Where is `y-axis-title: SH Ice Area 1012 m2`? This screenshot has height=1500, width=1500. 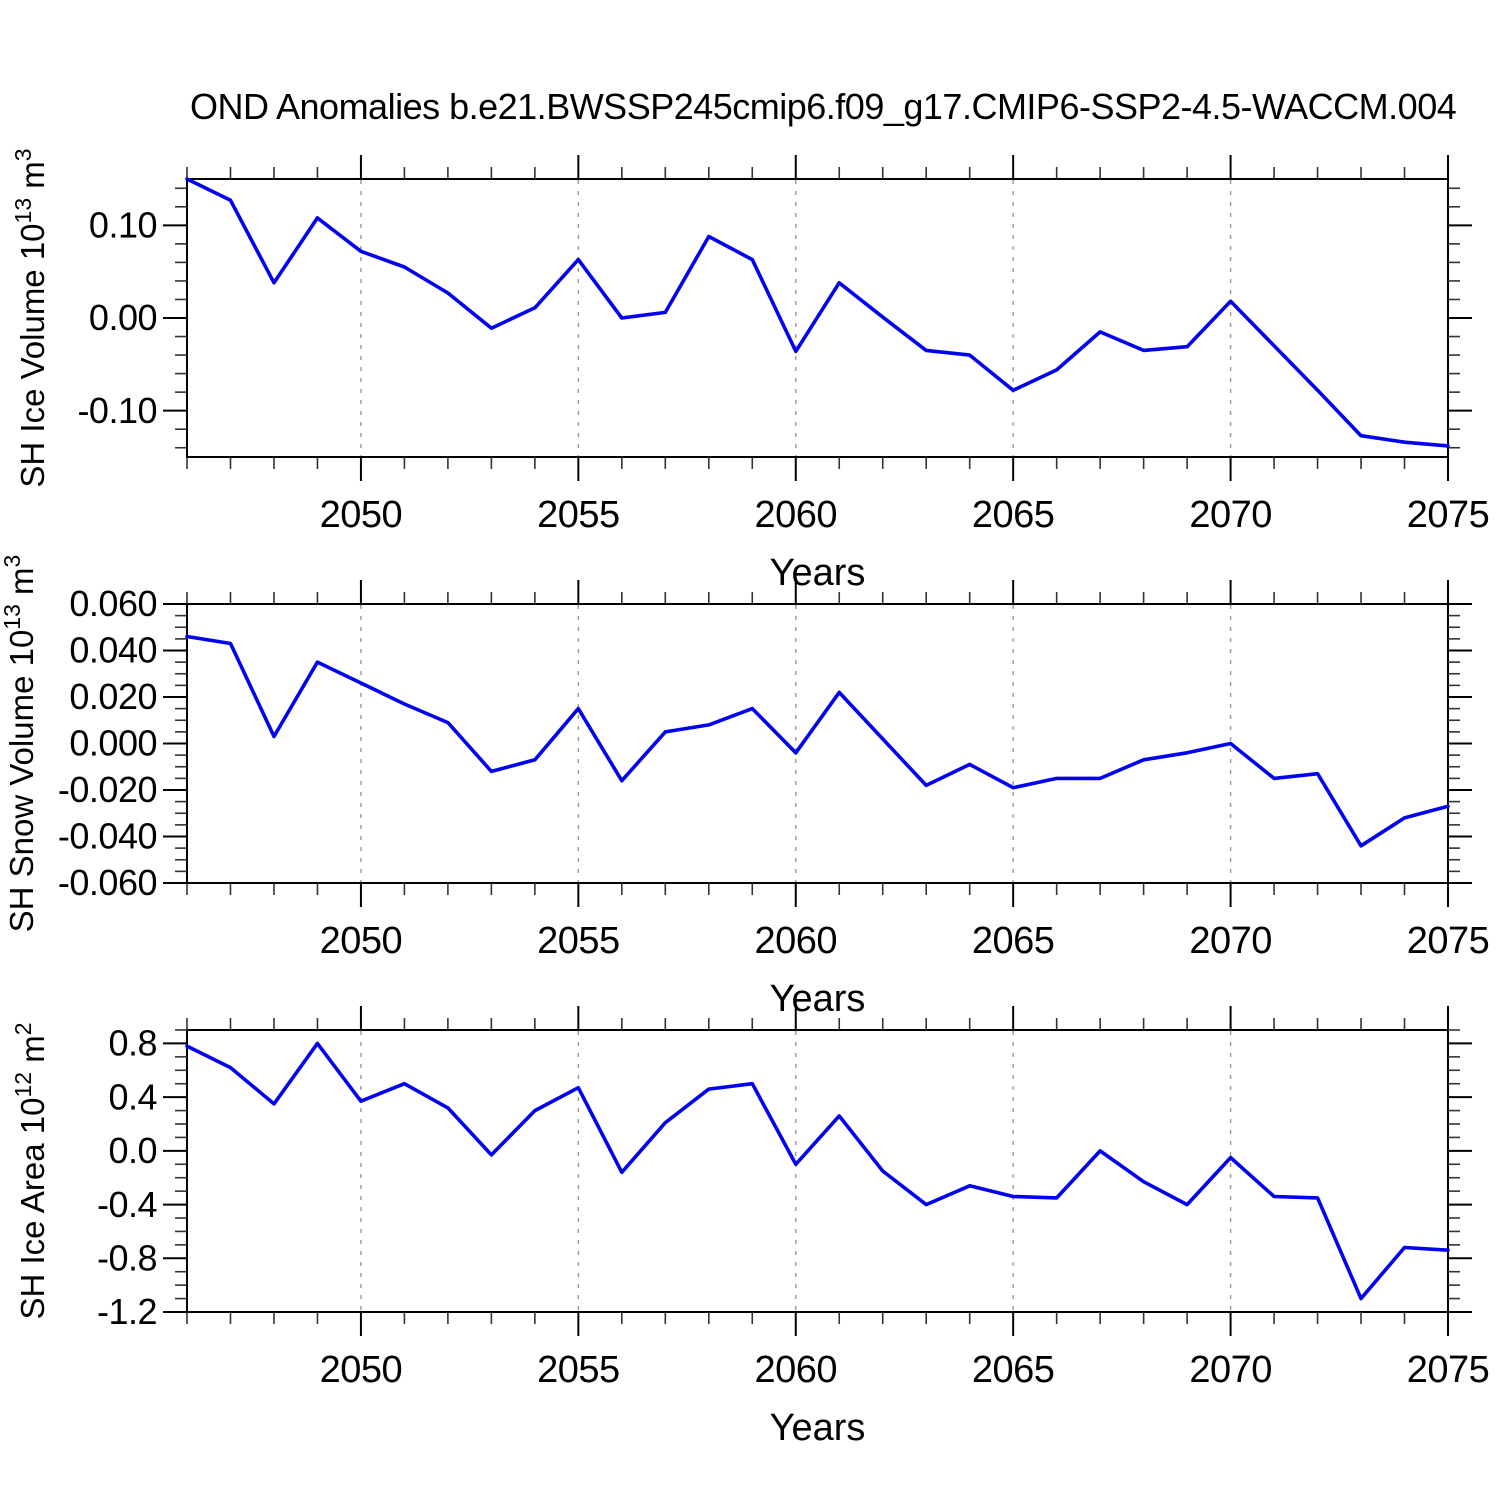 y-axis-title: SH Ice Area 1012 m2 is located at coordinates (30, 1170).